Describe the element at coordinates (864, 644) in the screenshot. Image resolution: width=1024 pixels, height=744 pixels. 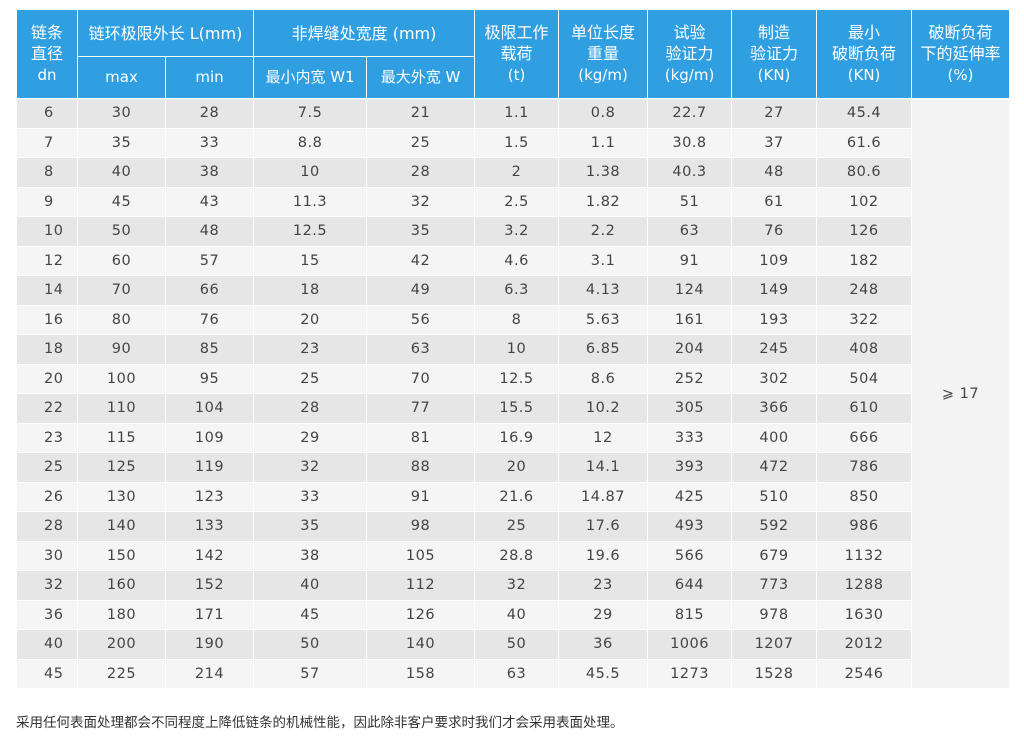
I see `table-cell: 2012` at that location.